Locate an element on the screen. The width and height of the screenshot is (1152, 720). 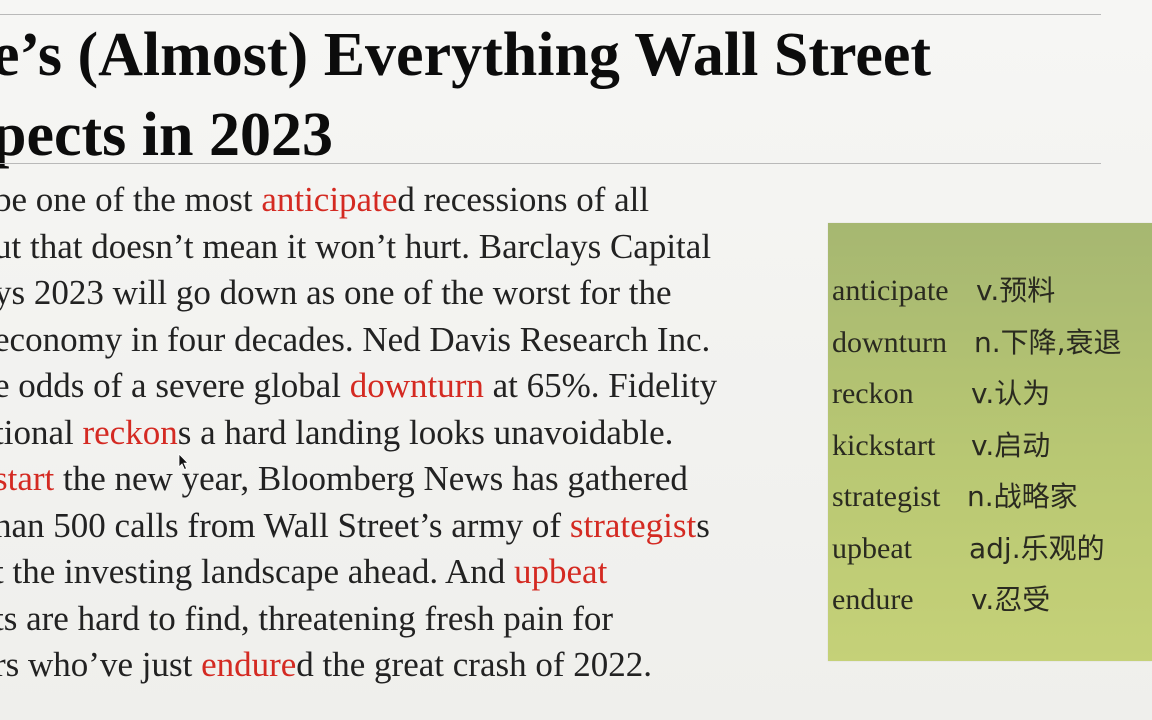
vocab-item: upbeat adj.乐观的 is located at coordinates (992, 555).